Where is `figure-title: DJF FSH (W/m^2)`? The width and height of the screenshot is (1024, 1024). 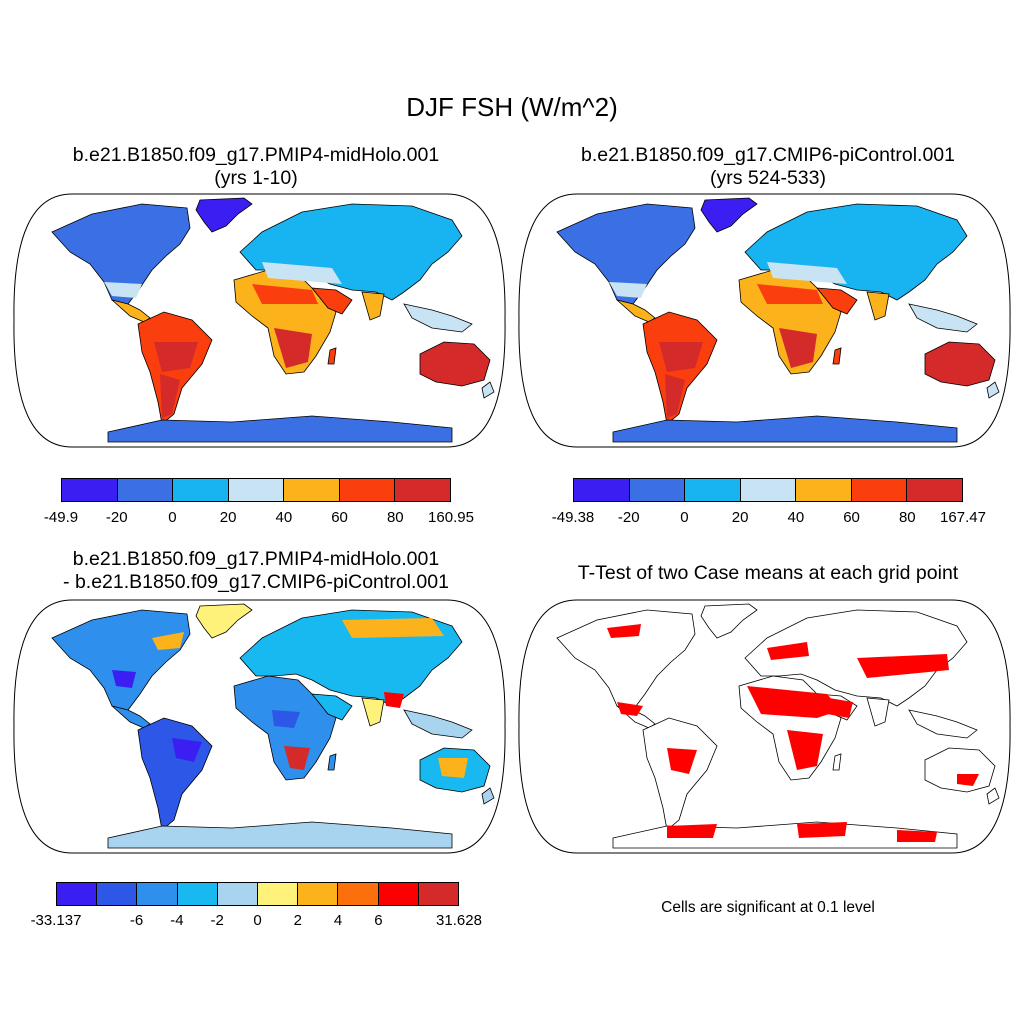 figure-title: DJF FSH (W/m^2) is located at coordinates (512, 107).